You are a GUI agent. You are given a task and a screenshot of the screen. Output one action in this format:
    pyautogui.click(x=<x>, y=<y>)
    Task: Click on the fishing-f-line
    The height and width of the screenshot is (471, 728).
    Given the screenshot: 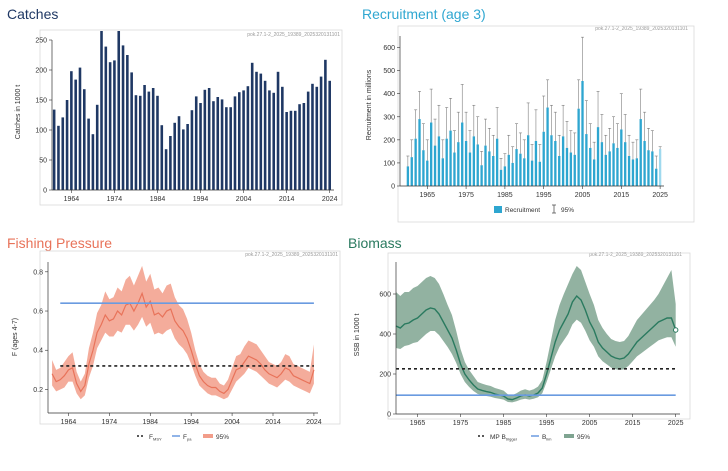 What is the action you would take?
    pyautogui.click(x=183, y=343)
    